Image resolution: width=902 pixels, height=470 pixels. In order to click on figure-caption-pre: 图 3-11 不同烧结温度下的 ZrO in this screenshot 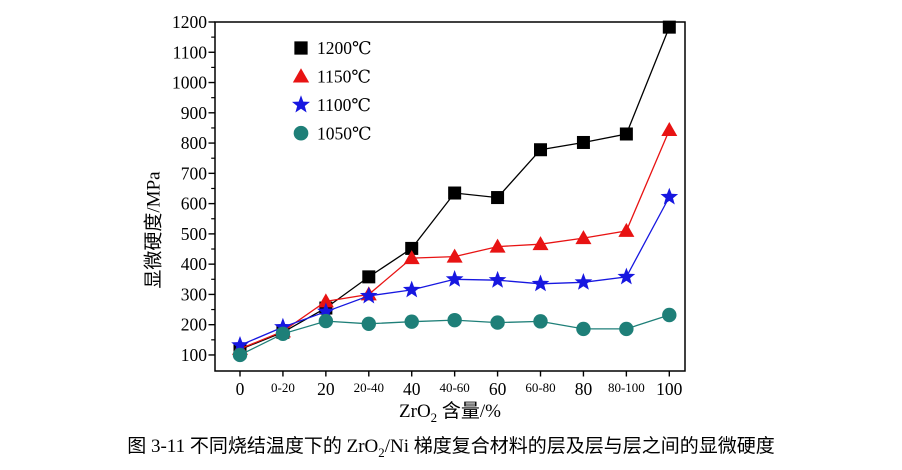, I will do `click(253, 446)`.